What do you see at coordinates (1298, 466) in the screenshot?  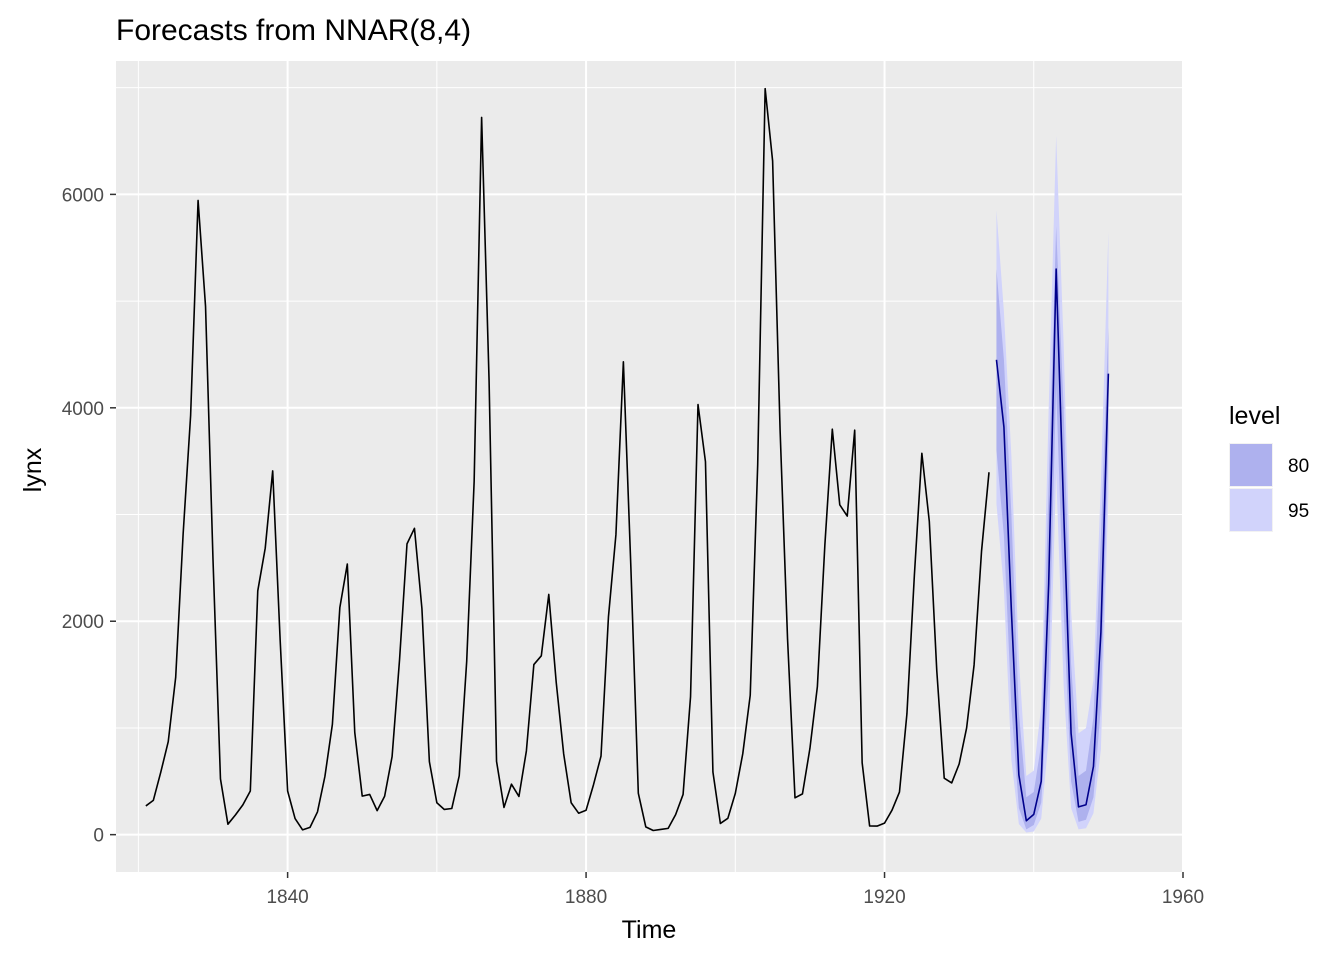 I see `legend-label: 80` at bounding box center [1298, 466].